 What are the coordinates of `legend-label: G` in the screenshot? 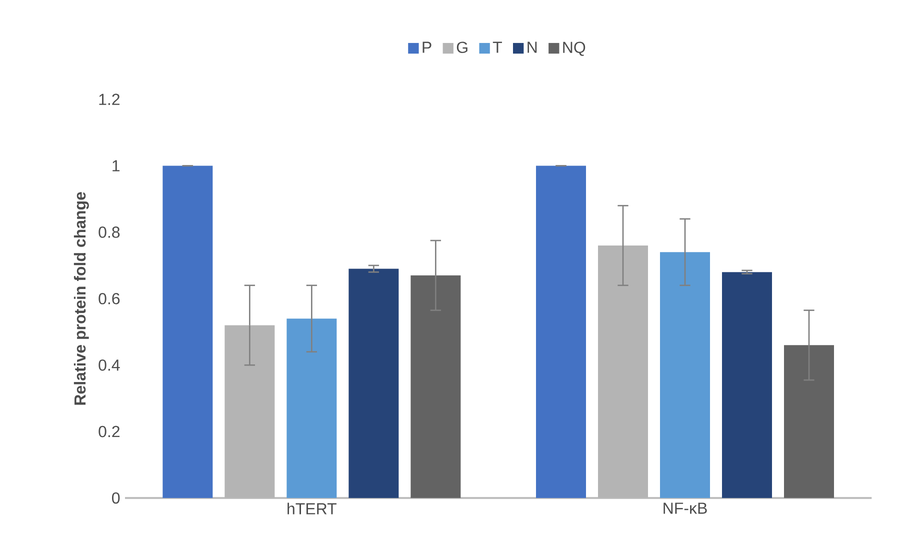 It's located at (462, 48).